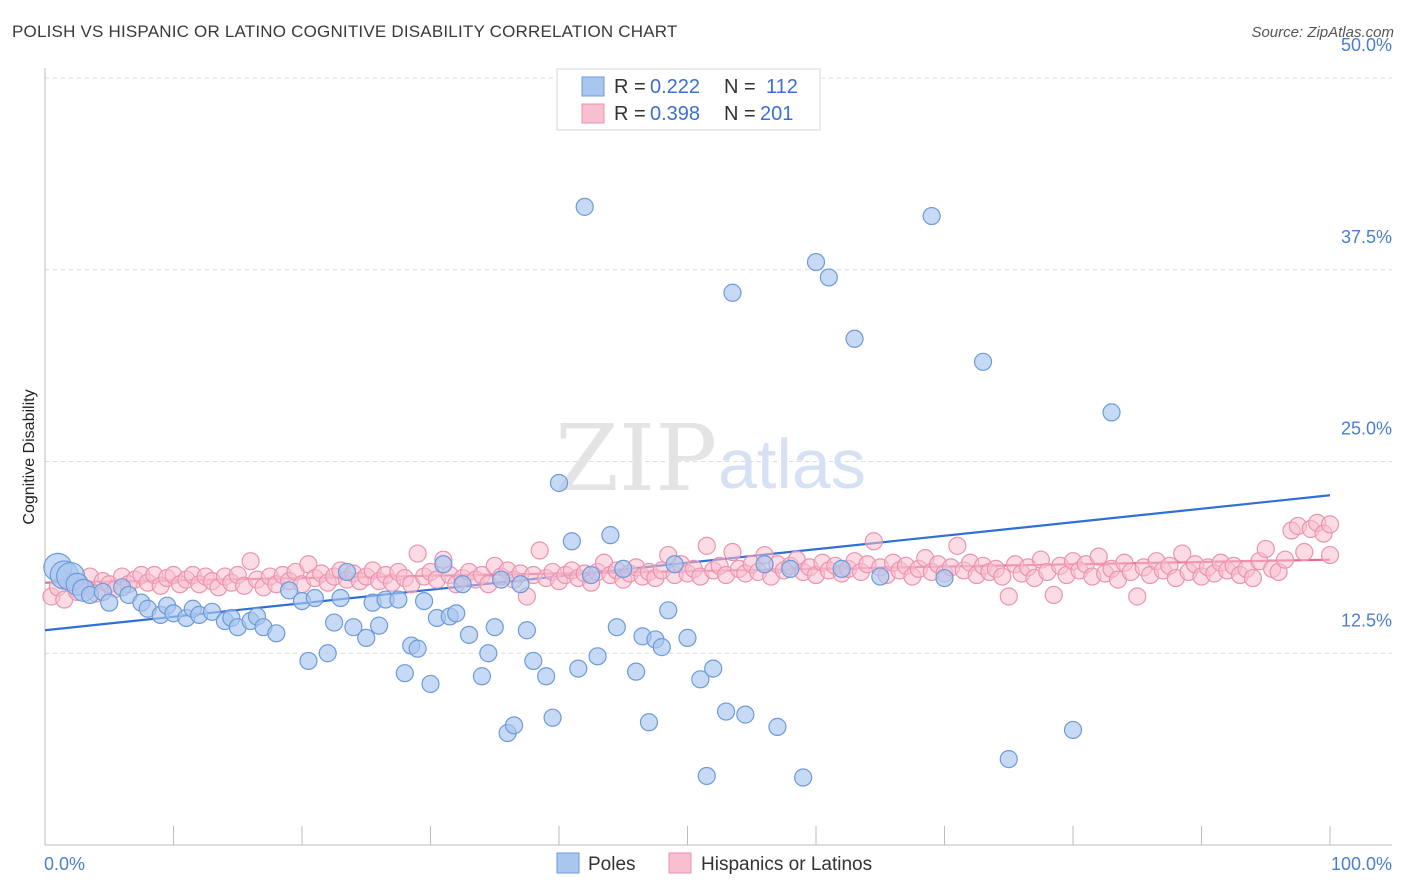 Image resolution: width=1406 pixels, height=892 pixels. What do you see at coordinates (1366, 45) in the screenshot?
I see `y-tick-label-3: 50.0%` at bounding box center [1366, 45].